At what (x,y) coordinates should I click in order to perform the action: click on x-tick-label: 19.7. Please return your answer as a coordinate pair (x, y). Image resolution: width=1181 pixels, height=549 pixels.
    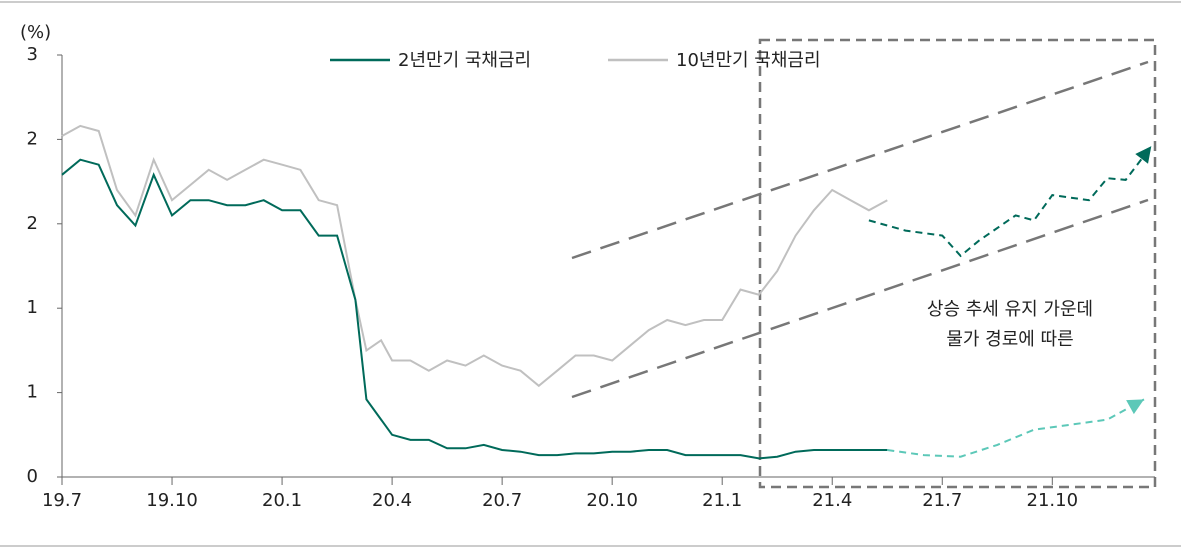
    Looking at the image, I should click on (62, 500).